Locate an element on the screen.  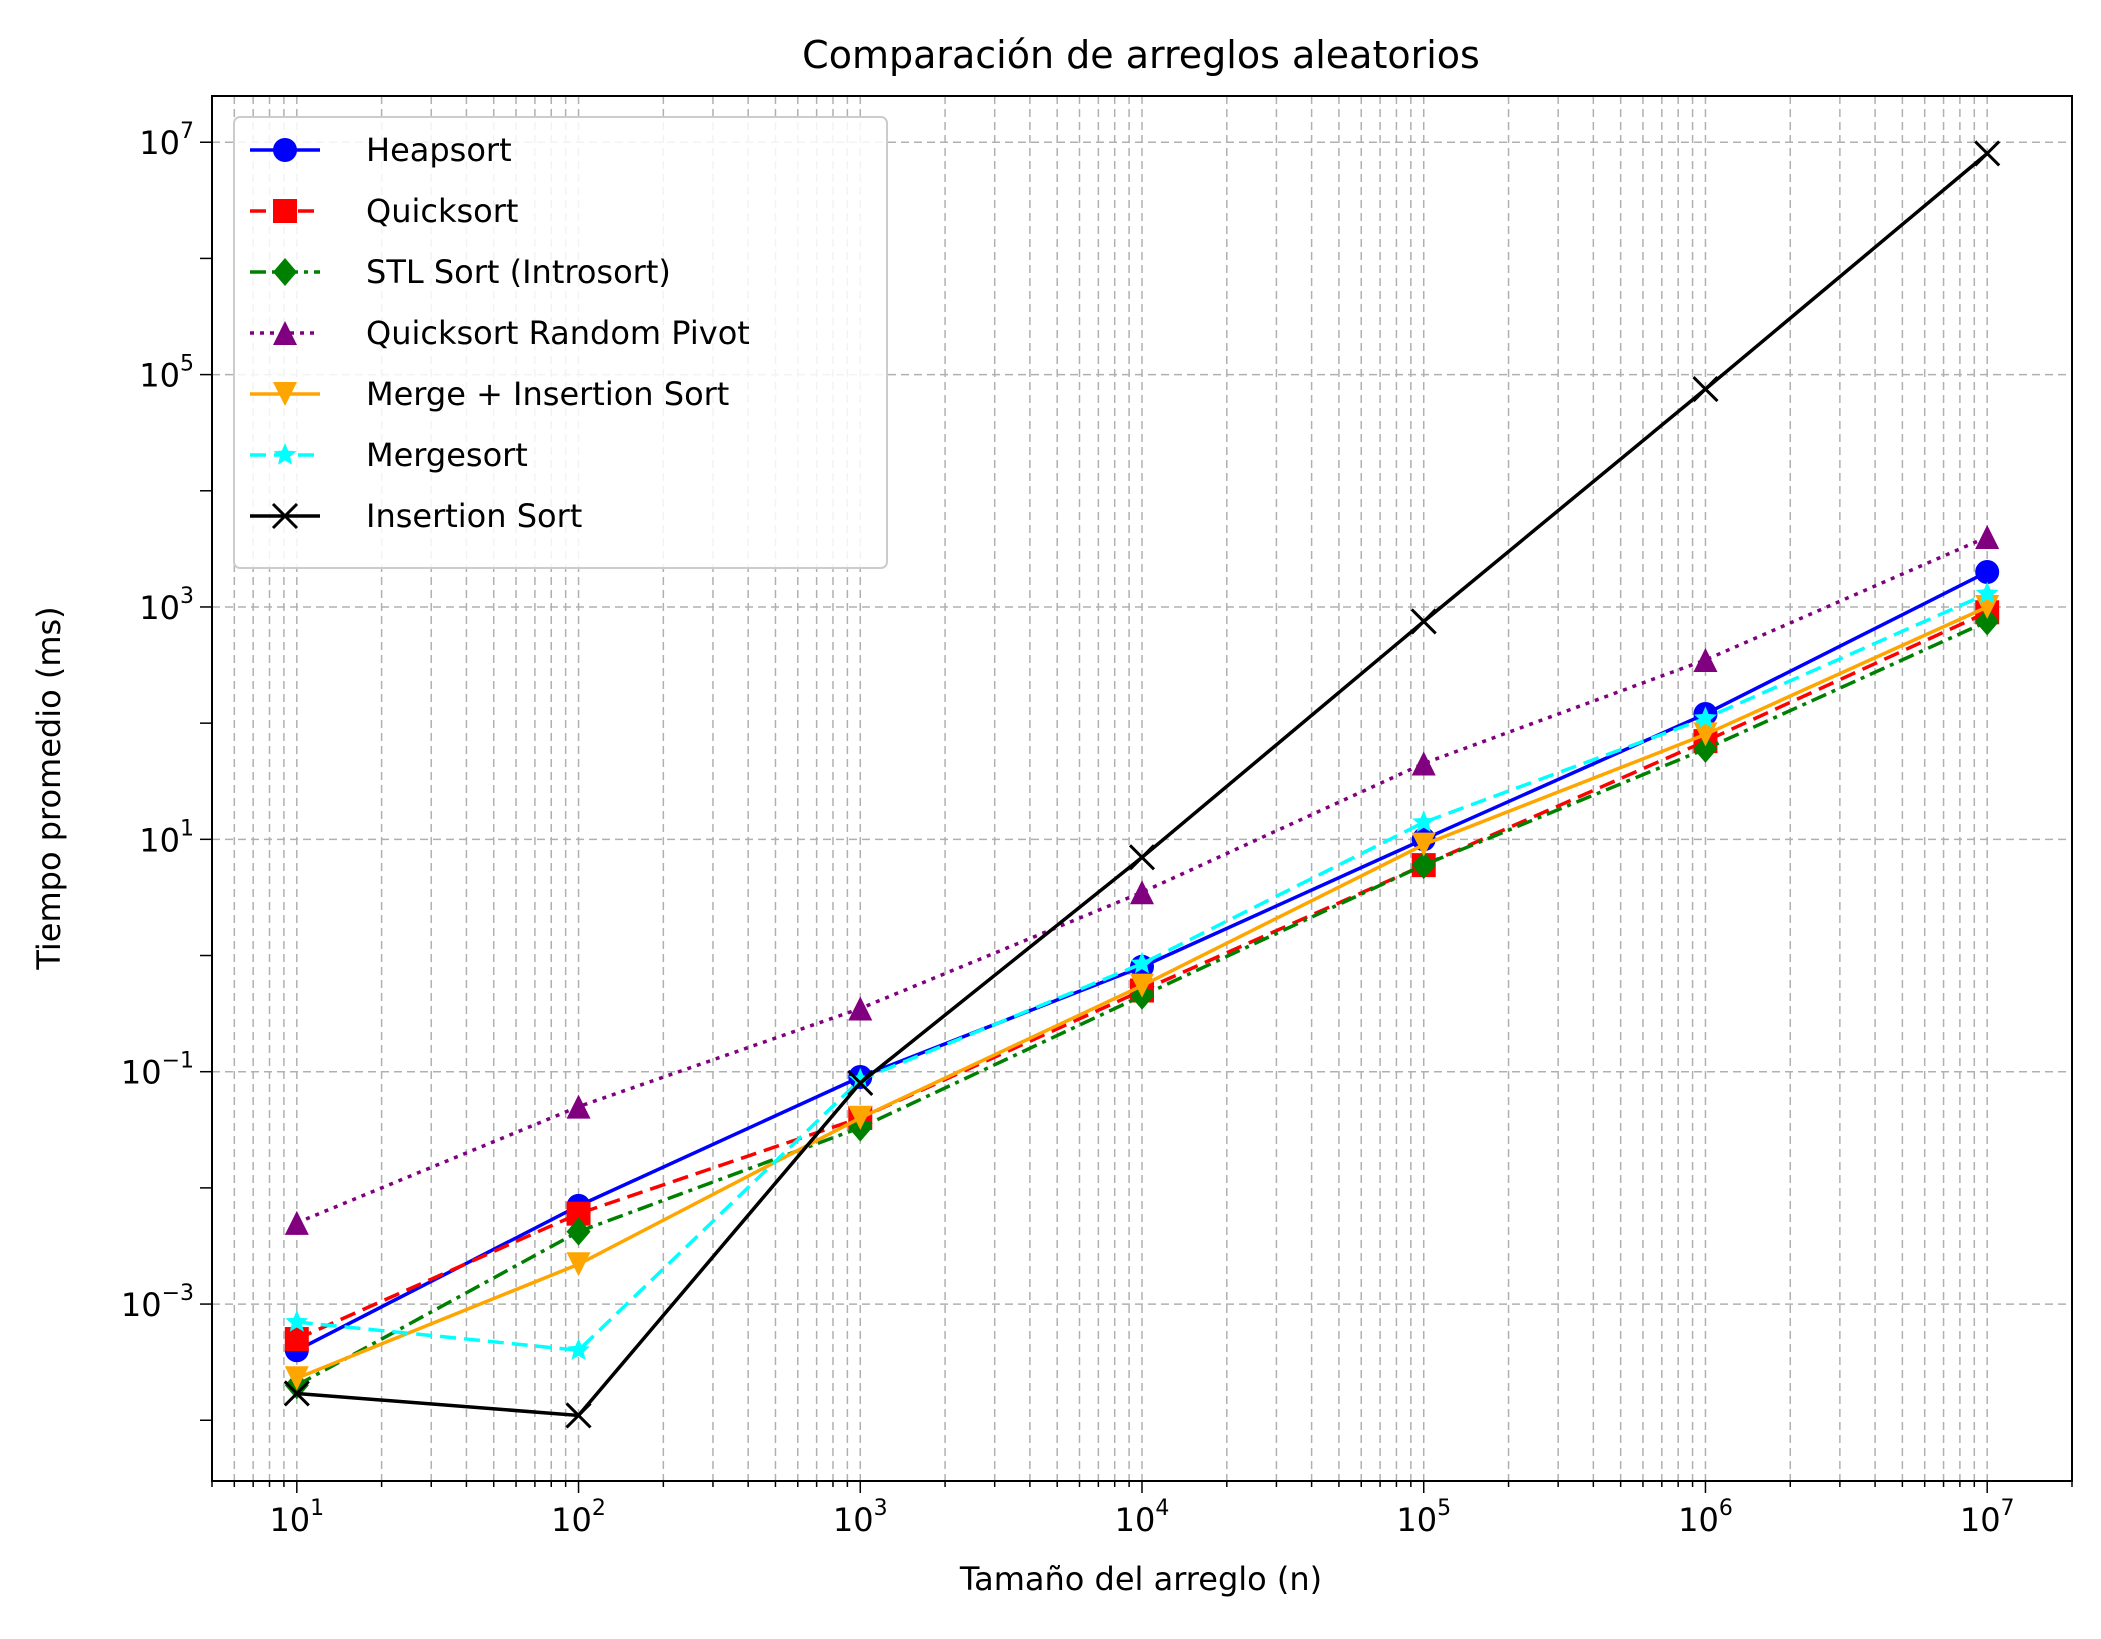
legend-entry: STL Sort (Introsort) is located at coordinates (460, 272).